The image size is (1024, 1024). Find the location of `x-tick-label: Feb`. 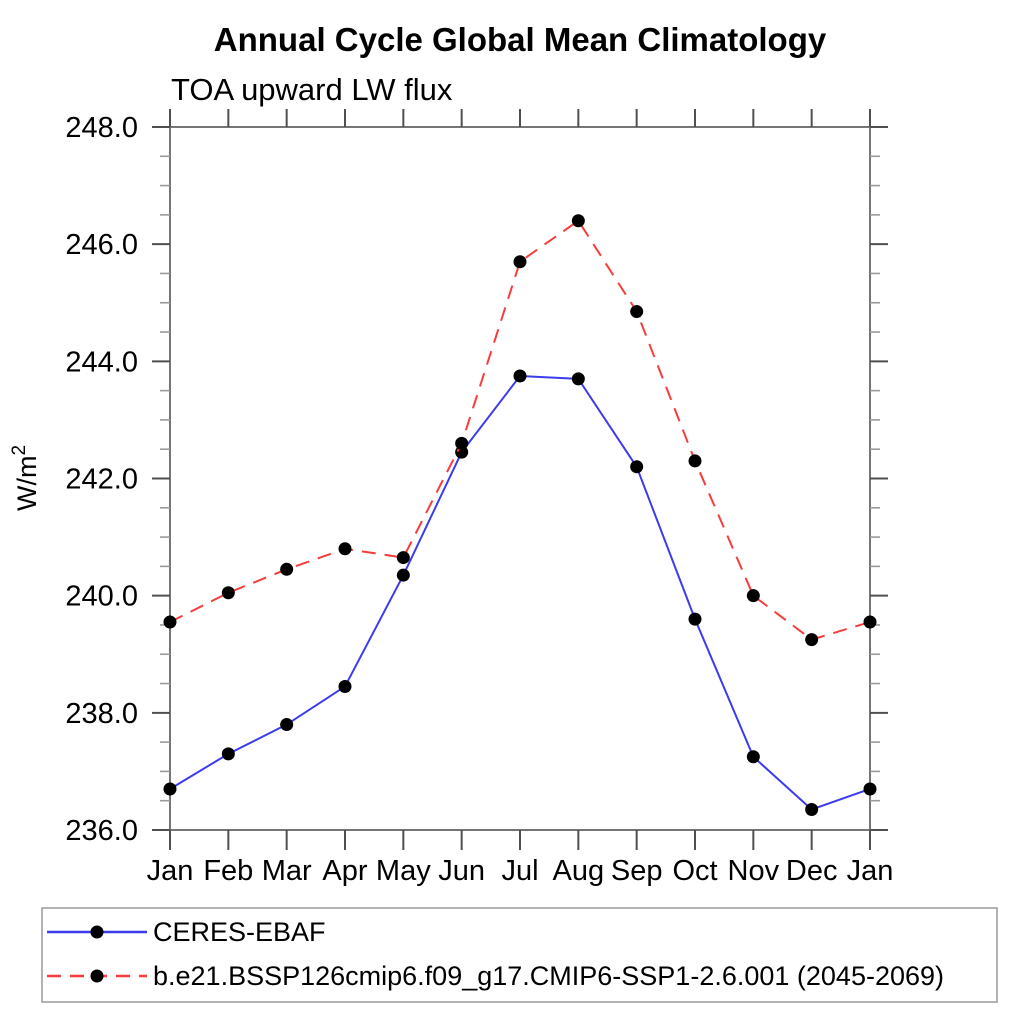

x-tick-label: Feb is located at coordinates (228, 871).